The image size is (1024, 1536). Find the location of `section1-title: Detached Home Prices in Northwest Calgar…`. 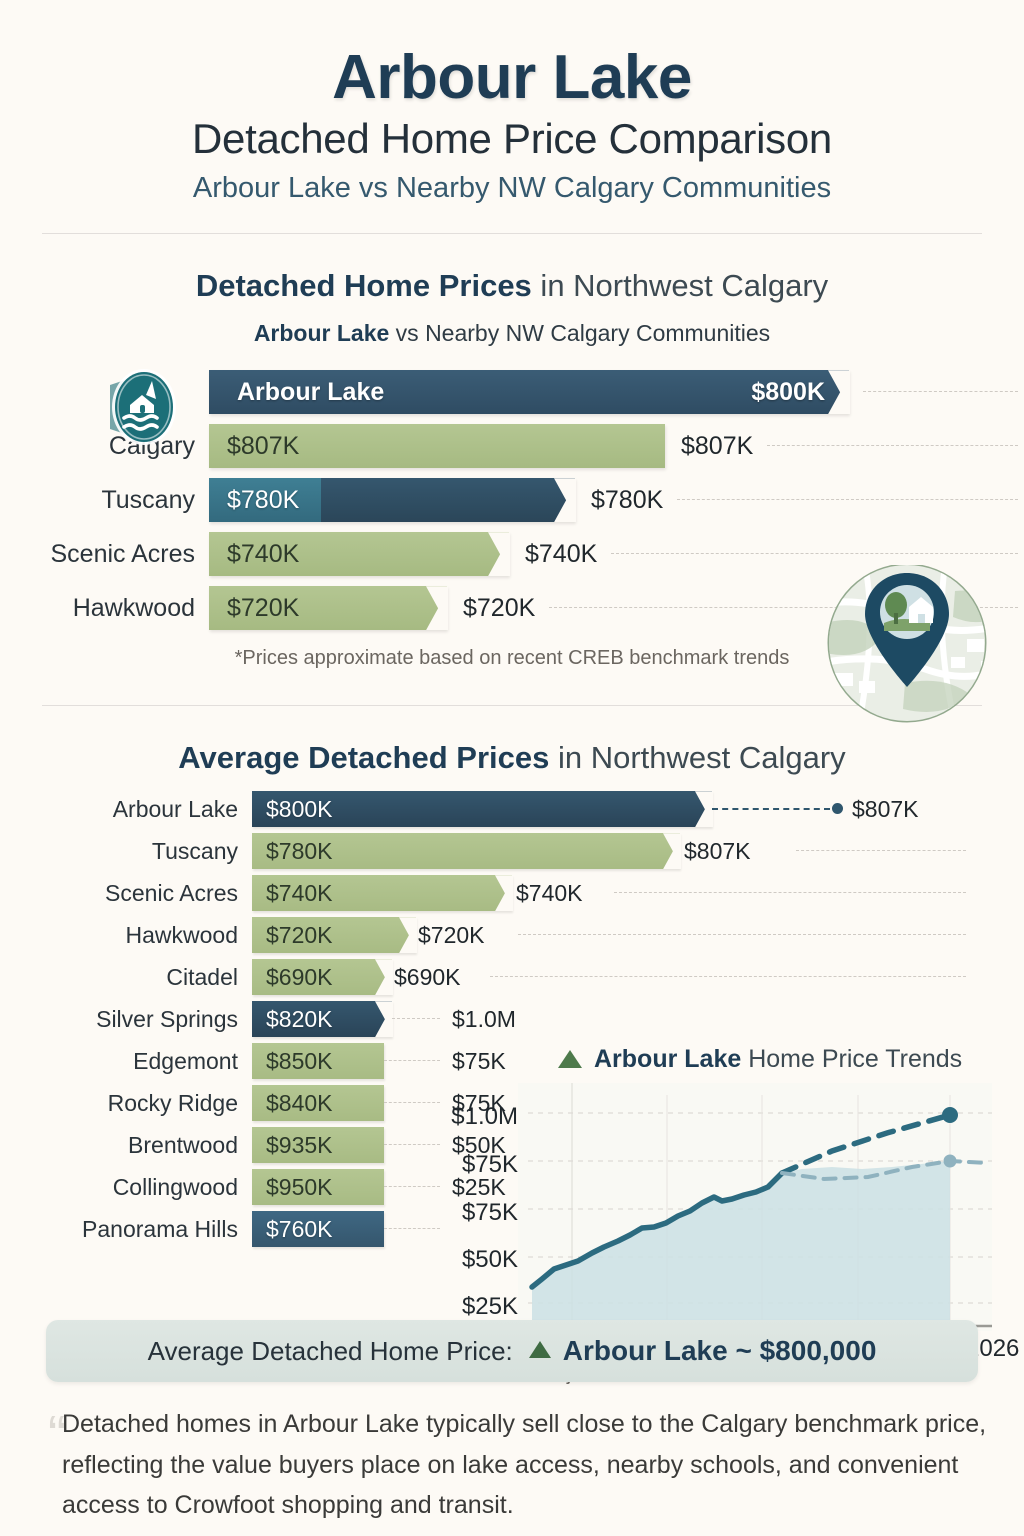

section1-title: Detached Home Prices in Northwest Calgar… is located at coordinates (512, 286).